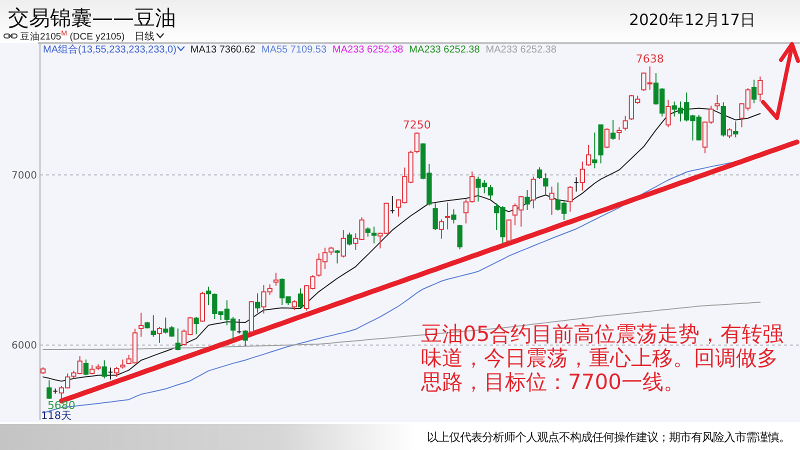 The height and width of the screenshot is (450, 800). Describe the element at coordinates (72, 36) in the screenshot. I see `text: 豆油2105$^{M}$ (DCE y2105)` at that location.